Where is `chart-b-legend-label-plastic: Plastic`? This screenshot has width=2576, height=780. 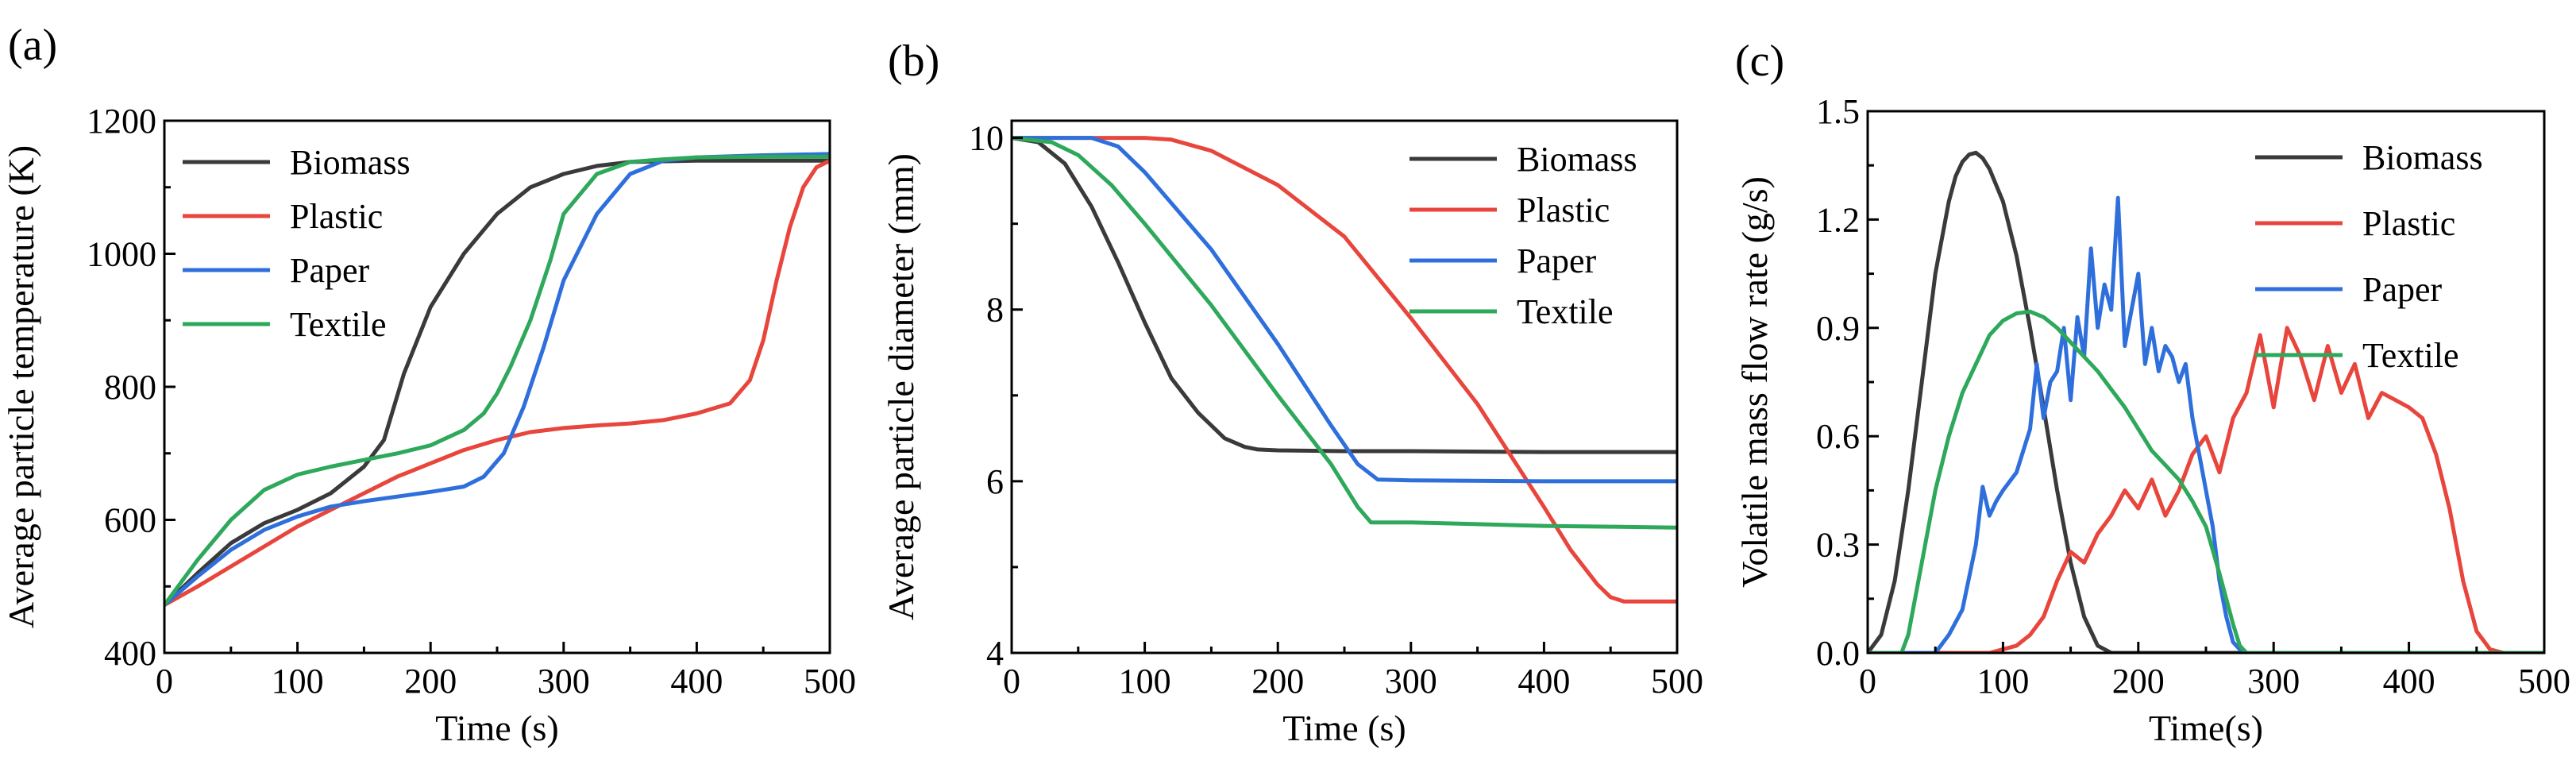
chart-b-legend-label-plastic: Plastic is located at coordinates (1563, 210).